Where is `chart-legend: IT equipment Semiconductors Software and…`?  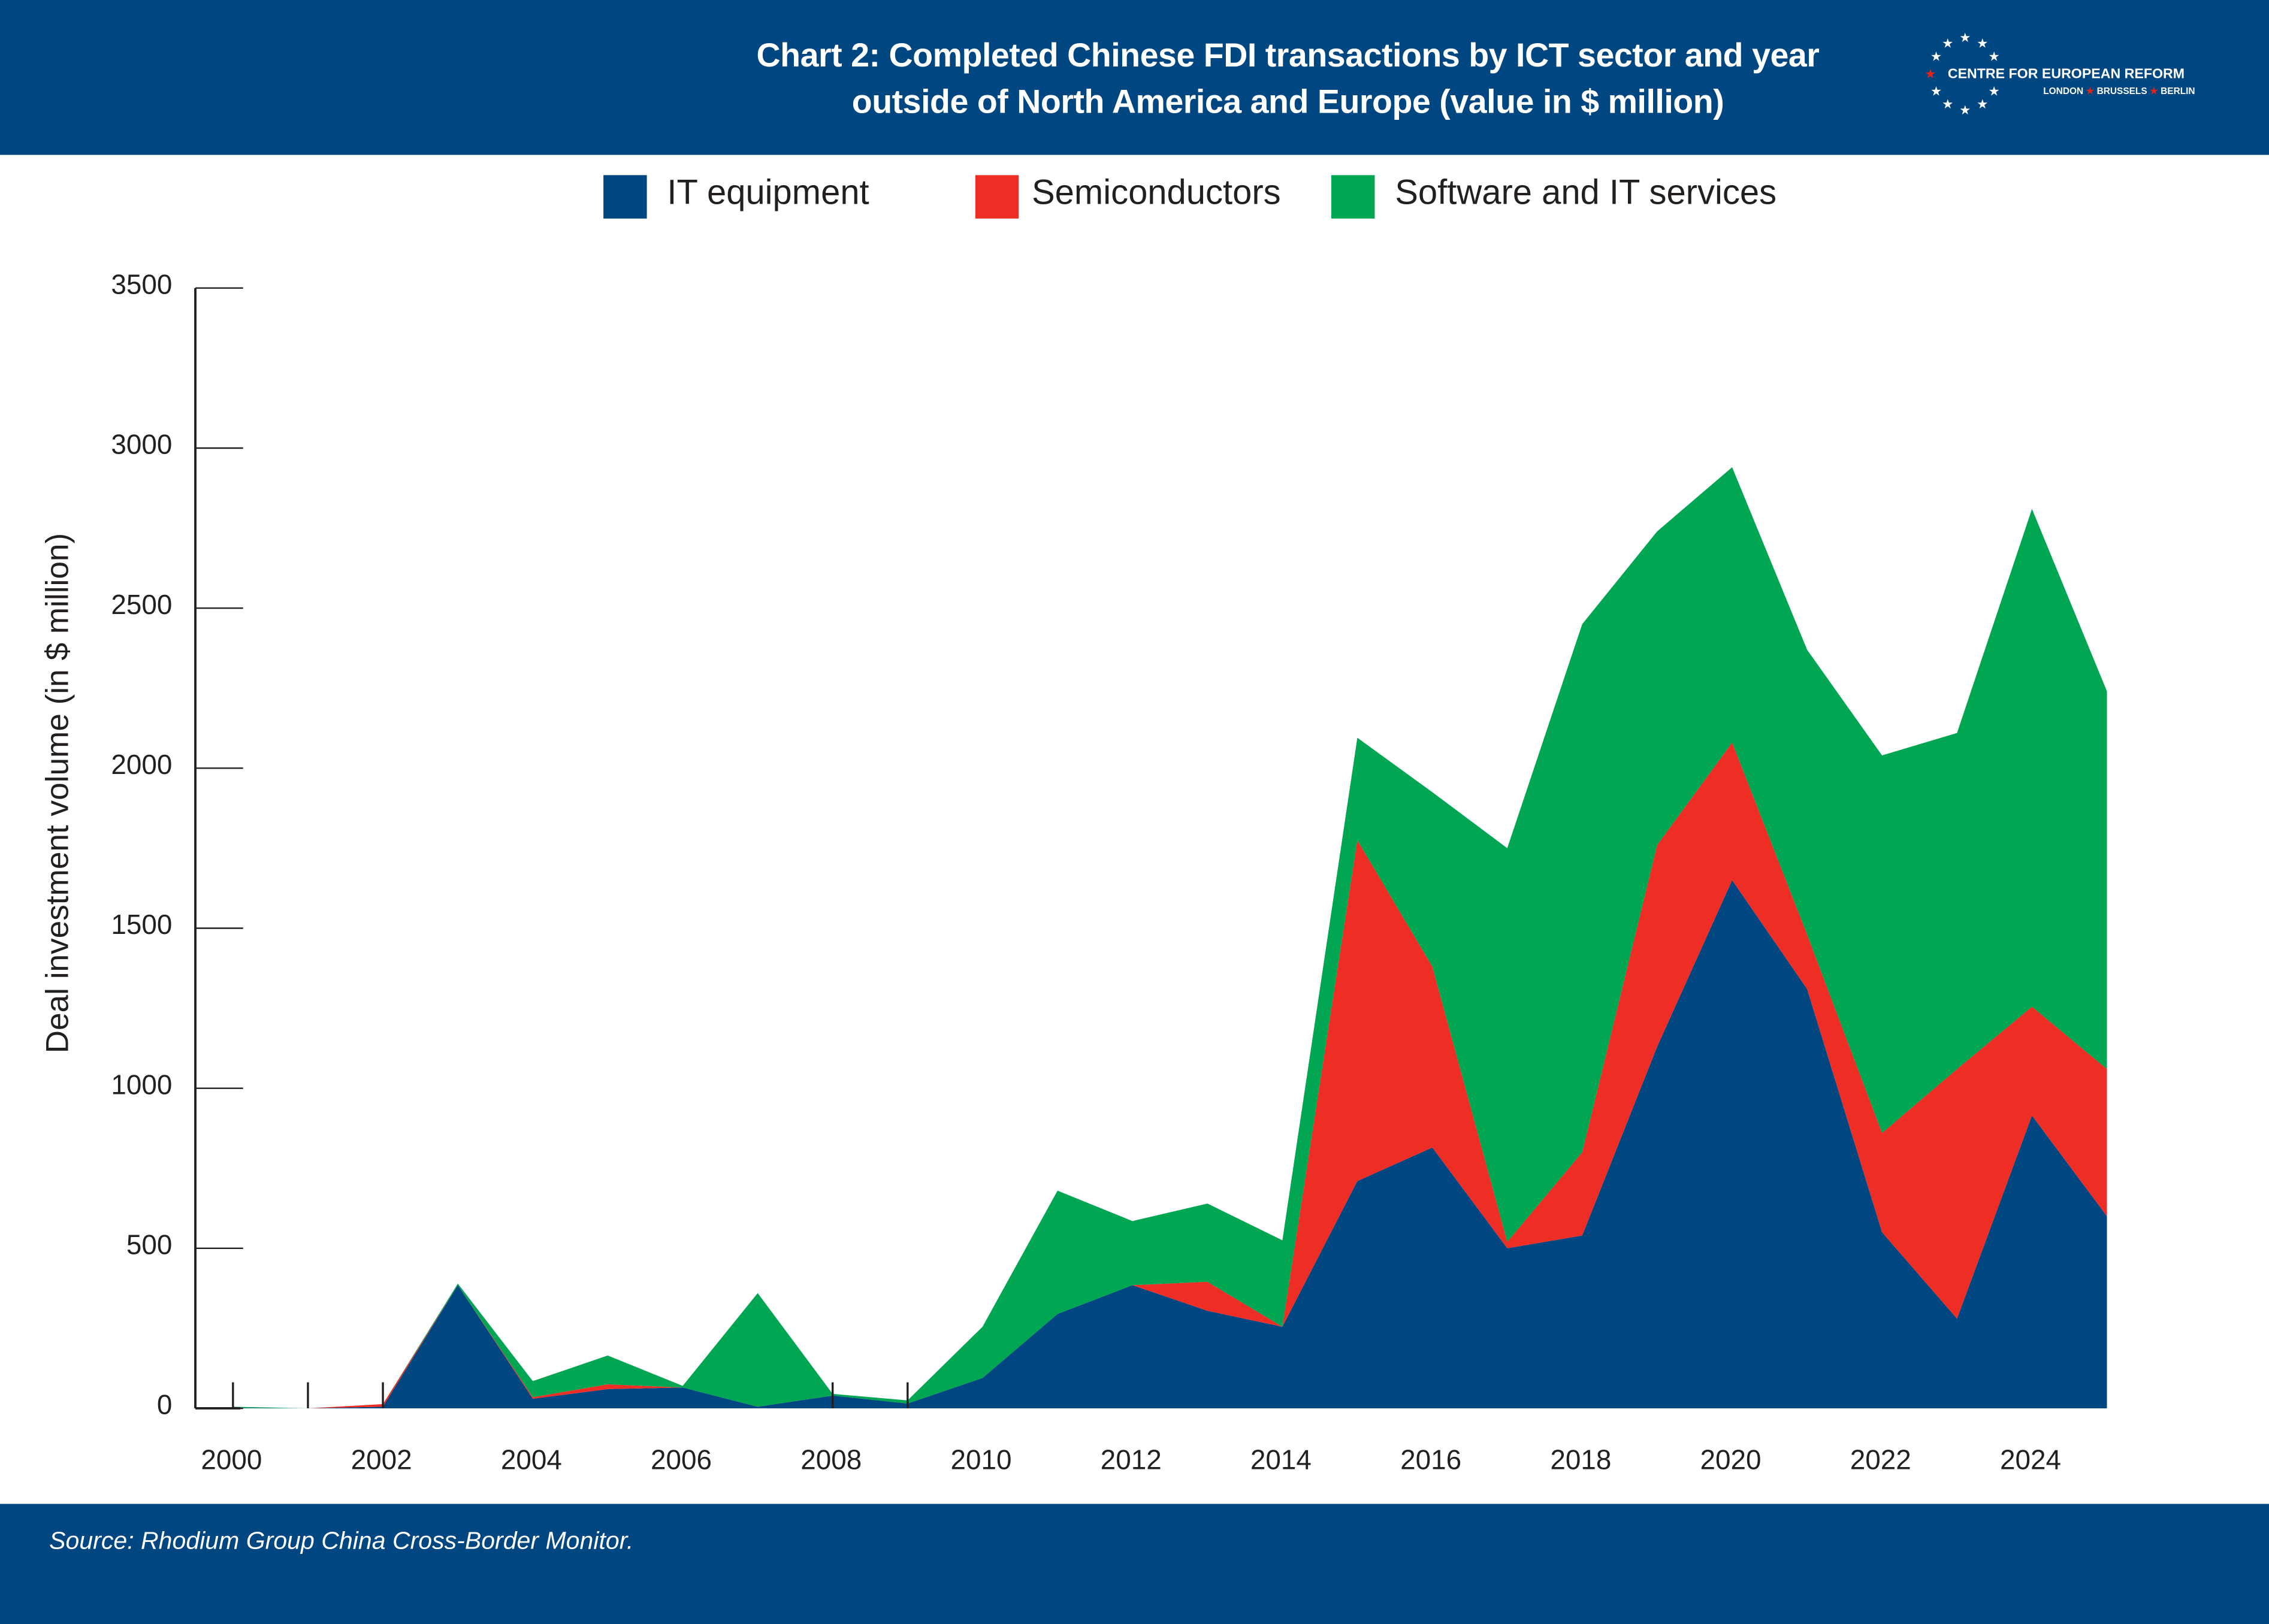 chart-legend: IT equipment Semiconductors Software and… is located at coordinates (1134, 198).